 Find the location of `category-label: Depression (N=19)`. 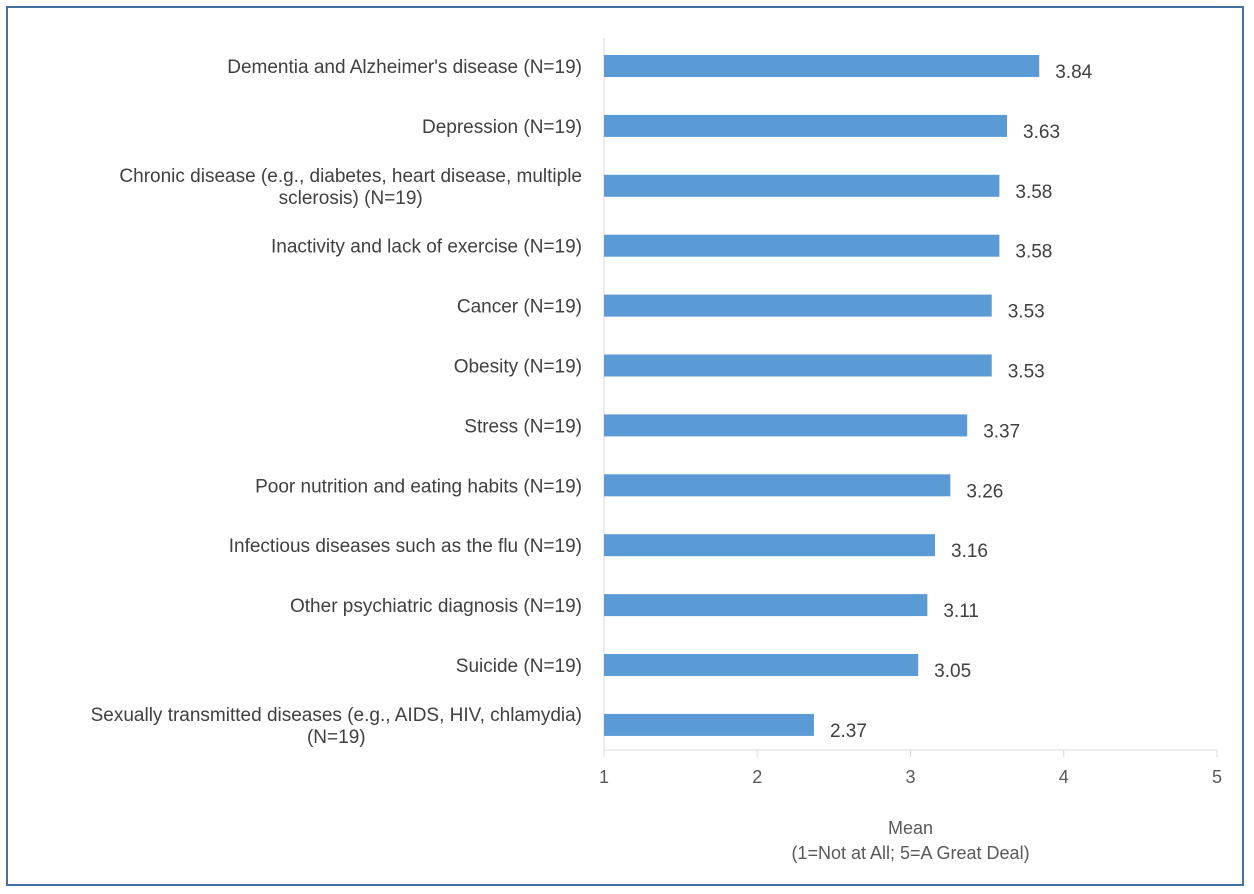

category-label: Depression (N=19) is located at coordinates (502, 127).